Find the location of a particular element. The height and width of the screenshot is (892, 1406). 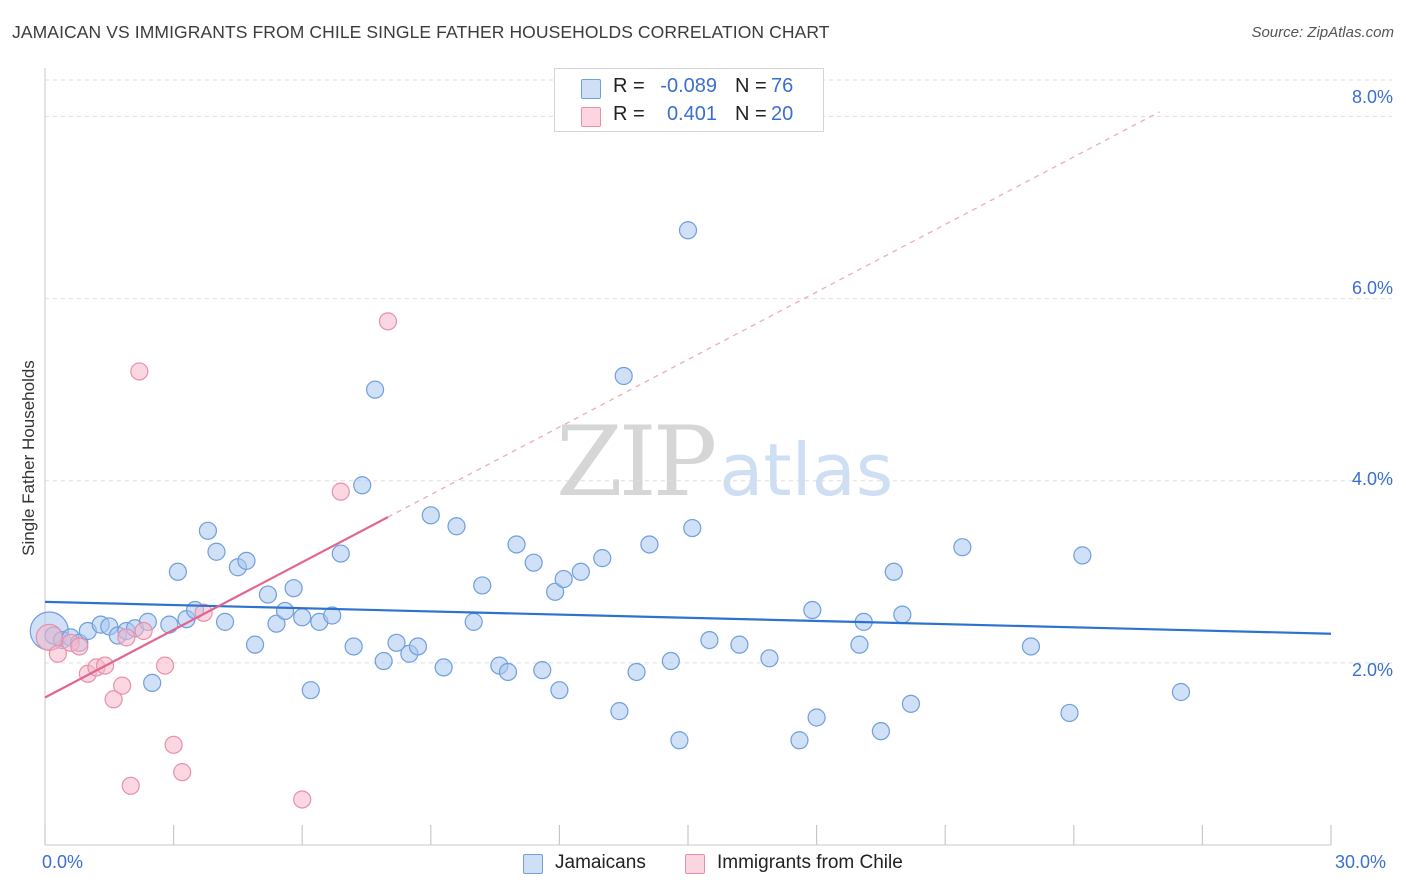

legend-row-jamaicans: R = -0.089 N = 76 is located at coordinates (689, 87).